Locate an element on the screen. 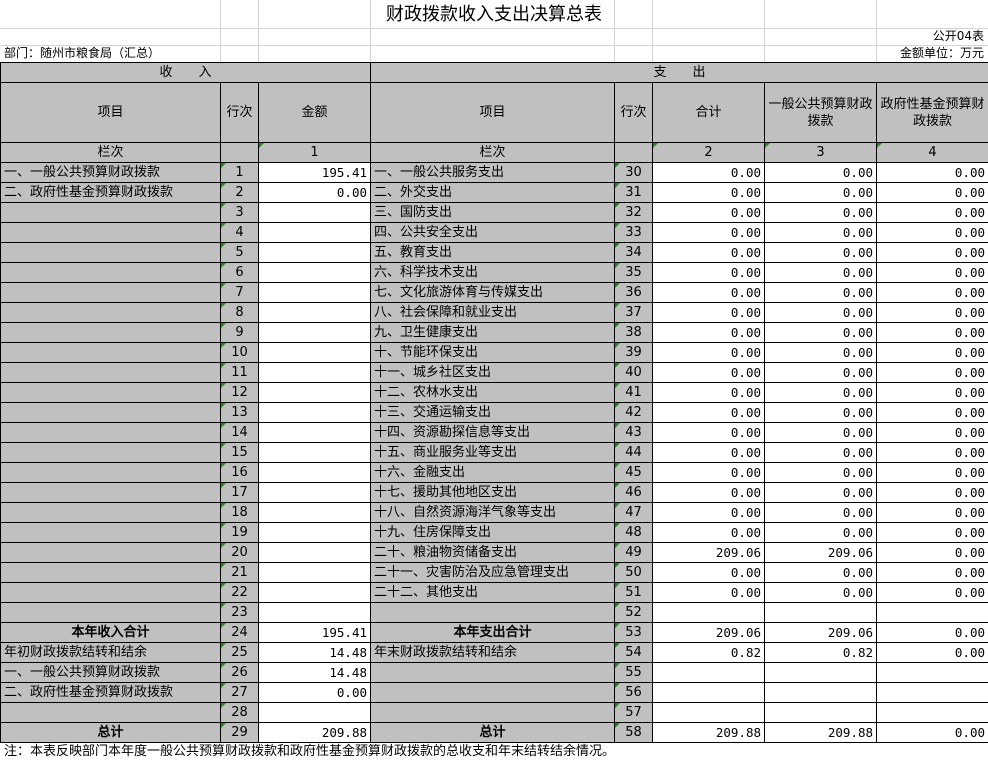  income-amount-cell: 14.48 is located at coordinates (314, 652).